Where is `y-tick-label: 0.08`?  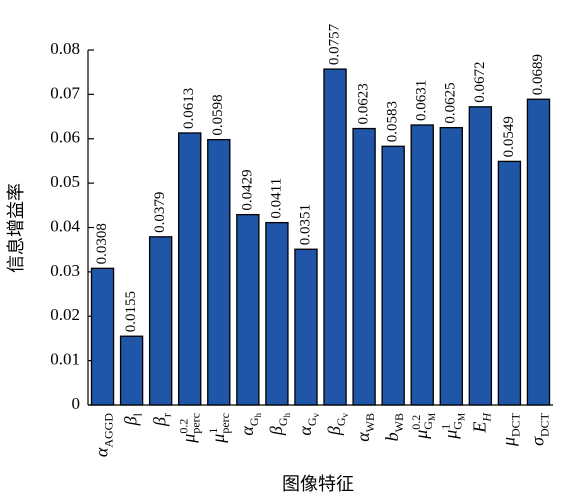
y-tick-label: 0.08 is located at coordinates (65, 48).